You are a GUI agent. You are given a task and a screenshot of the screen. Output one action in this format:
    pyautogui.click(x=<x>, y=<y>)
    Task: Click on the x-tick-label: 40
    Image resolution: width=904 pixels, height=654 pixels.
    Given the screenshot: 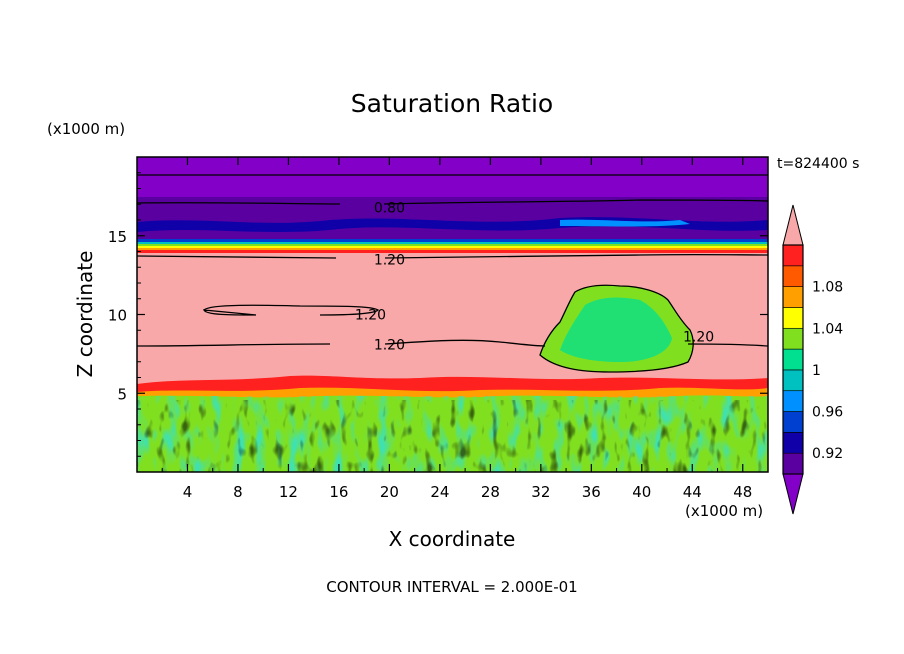 What is the action you would take?
    pyautogui.click(x=641, y=492)
    